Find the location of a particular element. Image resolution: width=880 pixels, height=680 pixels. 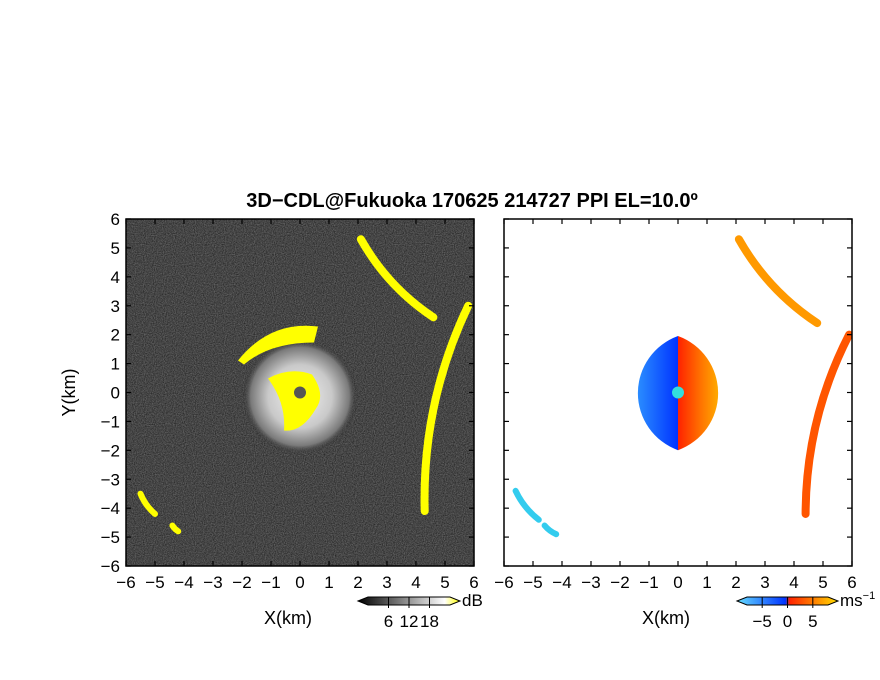

y-tick-label: −5 is located at coordinates (110, 537).